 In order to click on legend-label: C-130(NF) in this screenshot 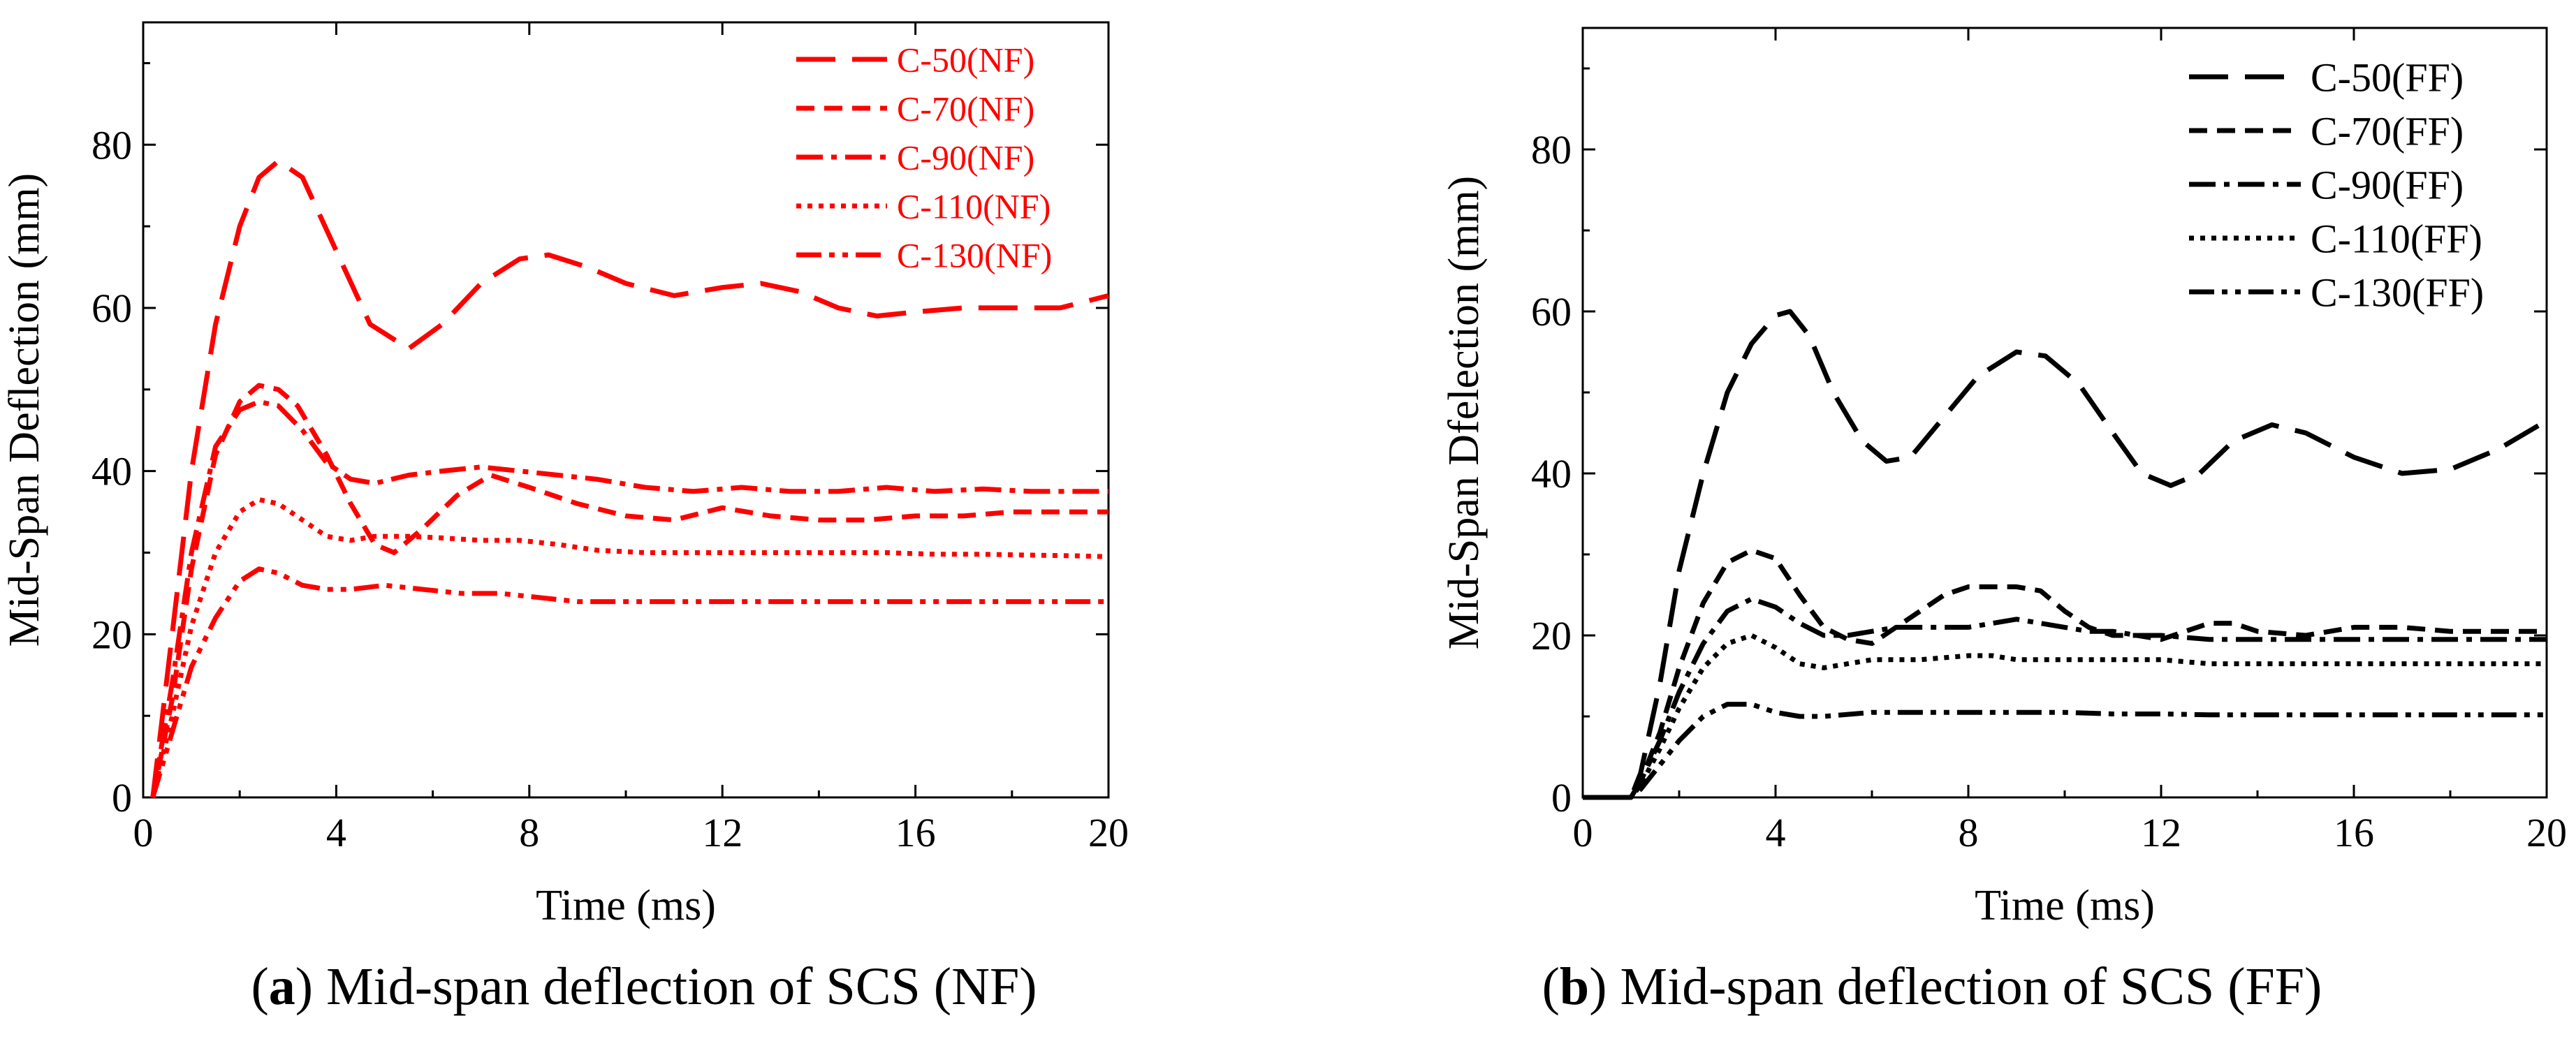, I will do `click(975, 256)`.